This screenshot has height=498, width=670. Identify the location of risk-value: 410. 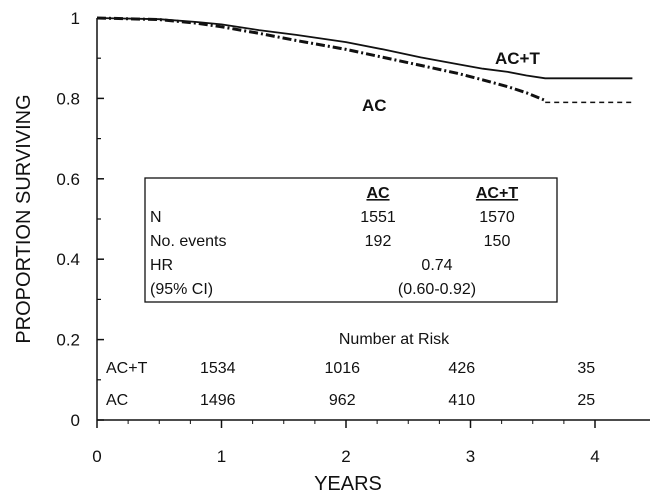
(461, 400).